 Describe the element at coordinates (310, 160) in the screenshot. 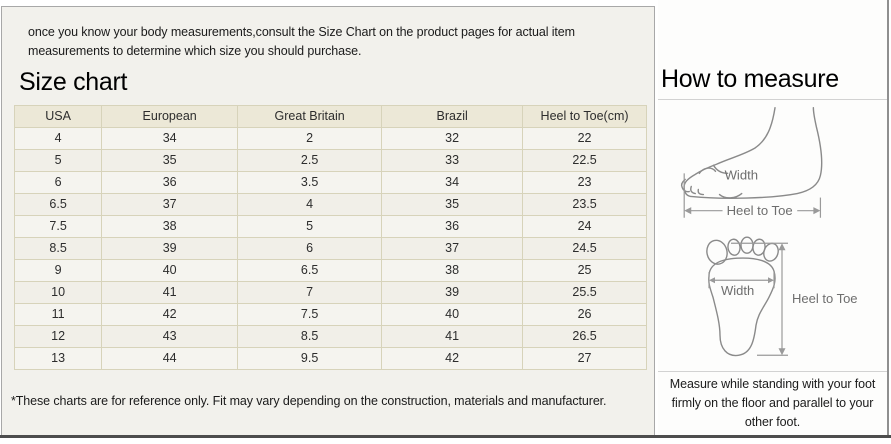

I see `table-cell: 2.5` at that location.